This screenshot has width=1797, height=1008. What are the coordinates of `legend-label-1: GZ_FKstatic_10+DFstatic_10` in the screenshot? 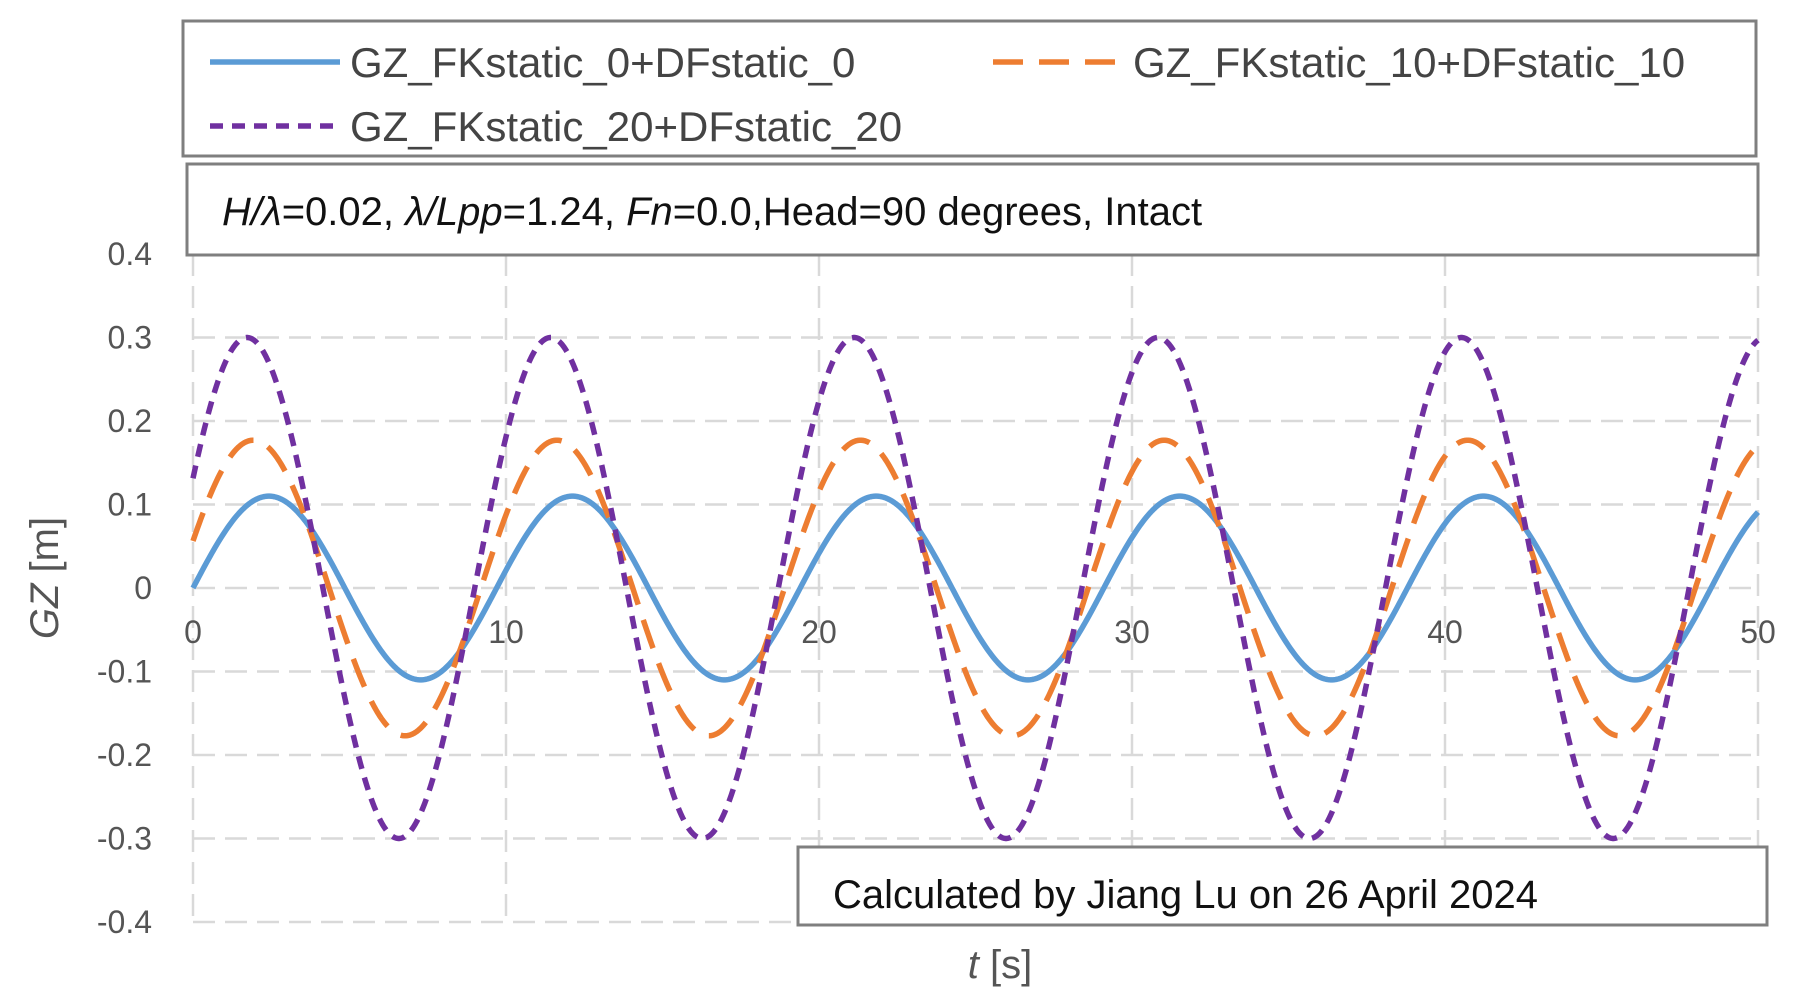 It's located at (1409, 62).